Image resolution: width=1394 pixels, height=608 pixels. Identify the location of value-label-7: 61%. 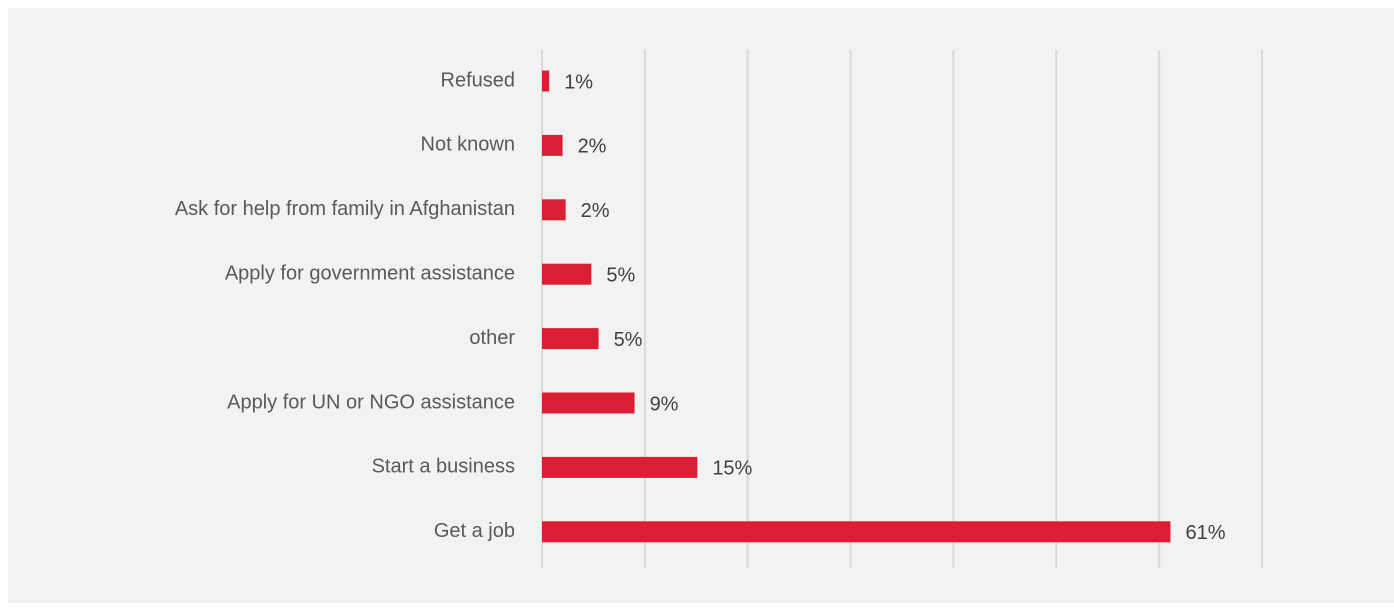
(1205, 533).